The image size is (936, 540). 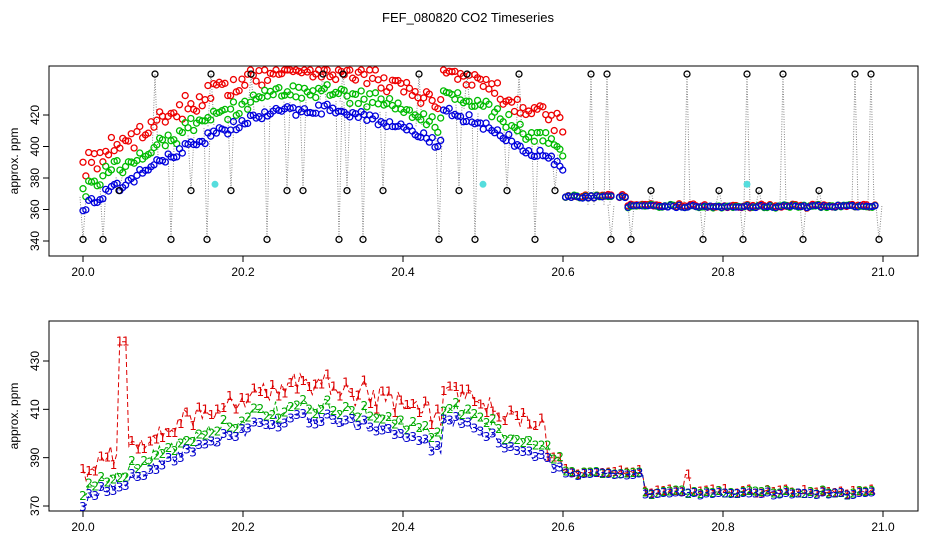 I want to click on y-tick-label: 400, so click(x=35, y=146).